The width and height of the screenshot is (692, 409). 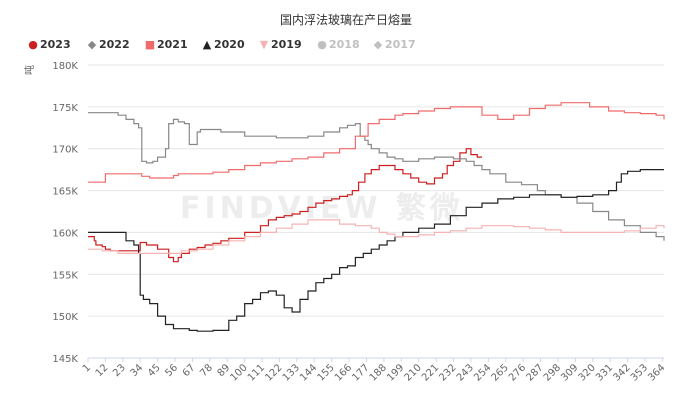 I want to click on legend-item-2017: ◆ 2017, so click(x=395, y=44).